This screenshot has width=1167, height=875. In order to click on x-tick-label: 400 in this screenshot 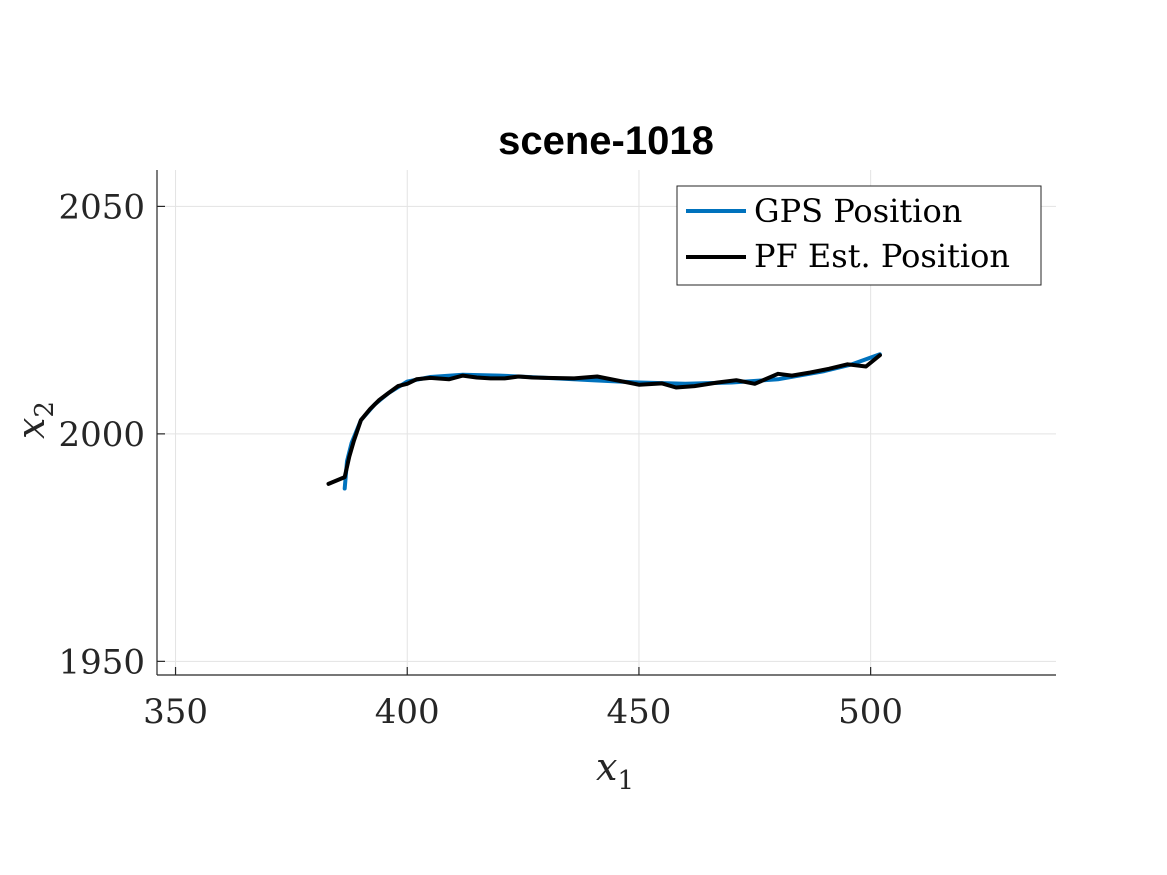, I will do `click(407, 712)`.